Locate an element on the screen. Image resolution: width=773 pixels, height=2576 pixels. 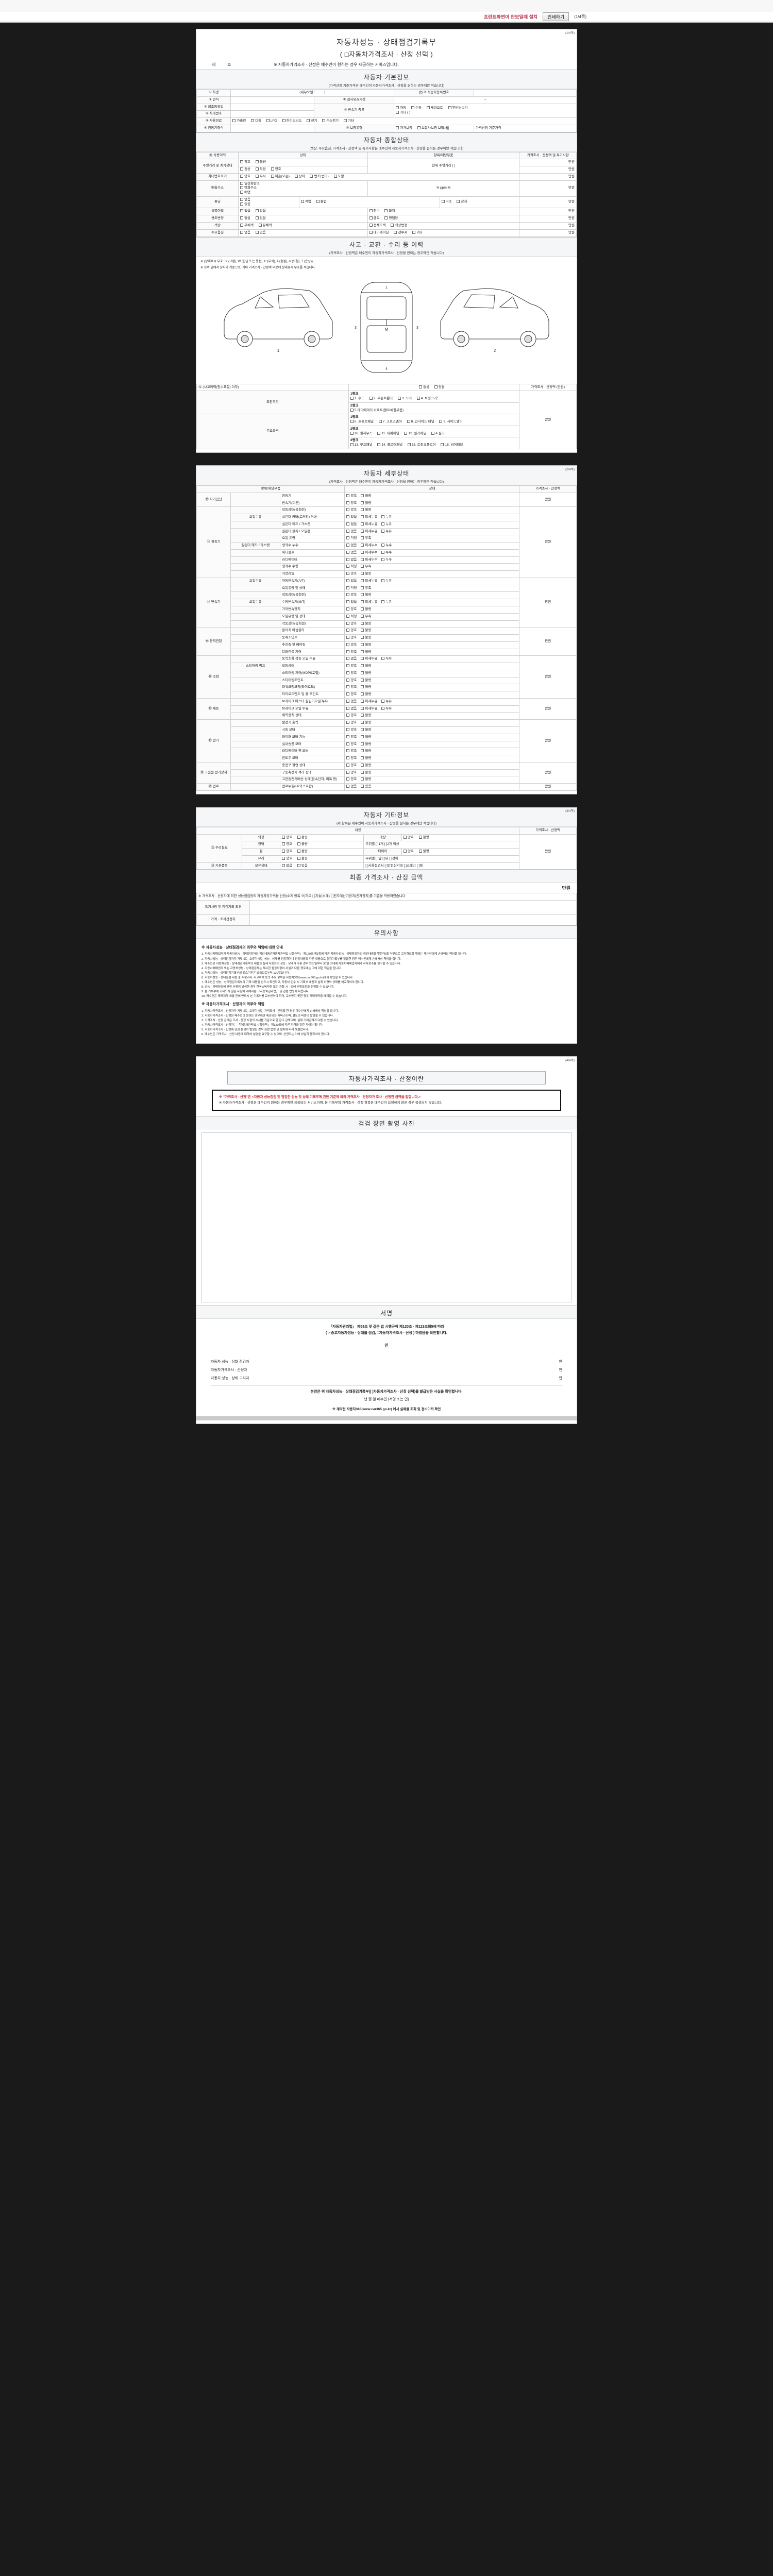
opt-co: 일산화탄소 is located at coordinates (250, 184).